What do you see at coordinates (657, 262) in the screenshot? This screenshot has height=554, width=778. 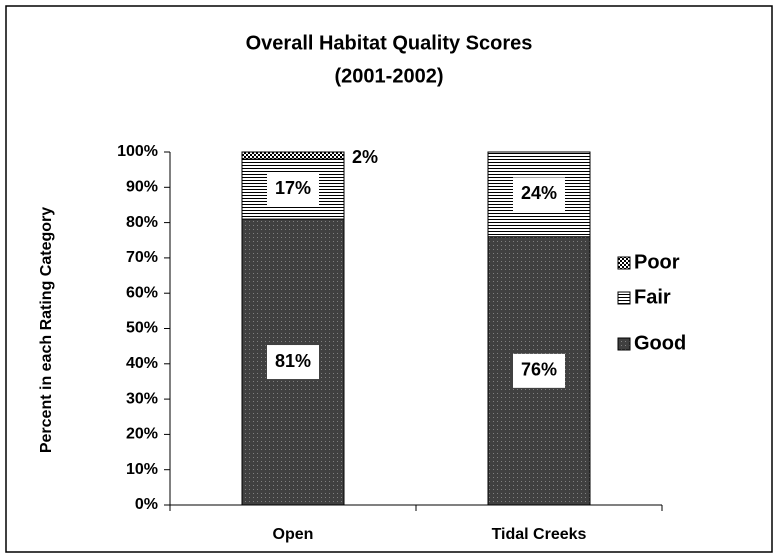 I see `legend-label: Poor` at bounding box center [657, 262].